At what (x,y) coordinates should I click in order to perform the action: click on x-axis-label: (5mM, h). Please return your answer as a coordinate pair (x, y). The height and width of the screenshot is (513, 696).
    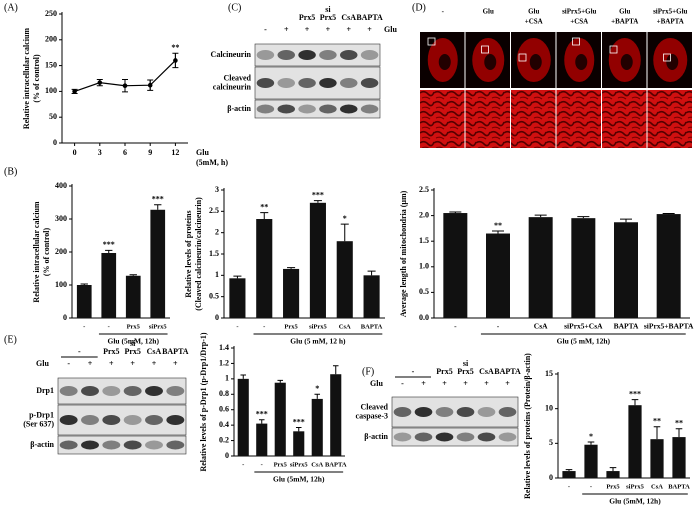
    Looking at the image, I should click on (212, 162).